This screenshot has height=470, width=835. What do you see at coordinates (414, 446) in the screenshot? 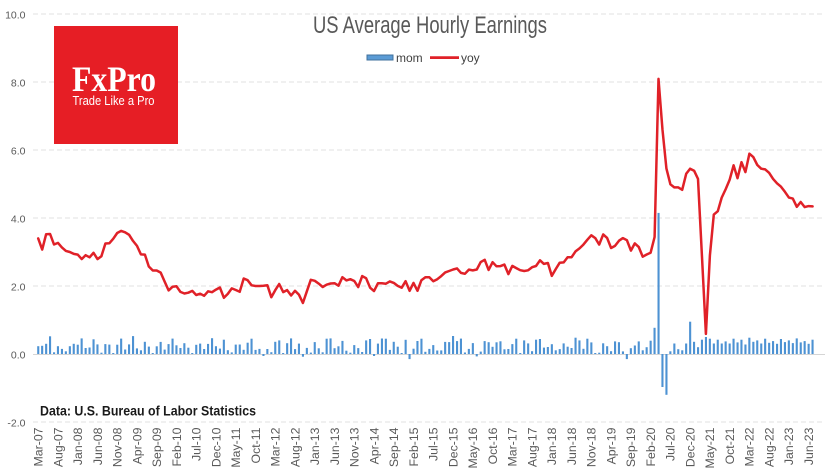
I see `svg-text: Feb-15` at bounding box center [414, 446].